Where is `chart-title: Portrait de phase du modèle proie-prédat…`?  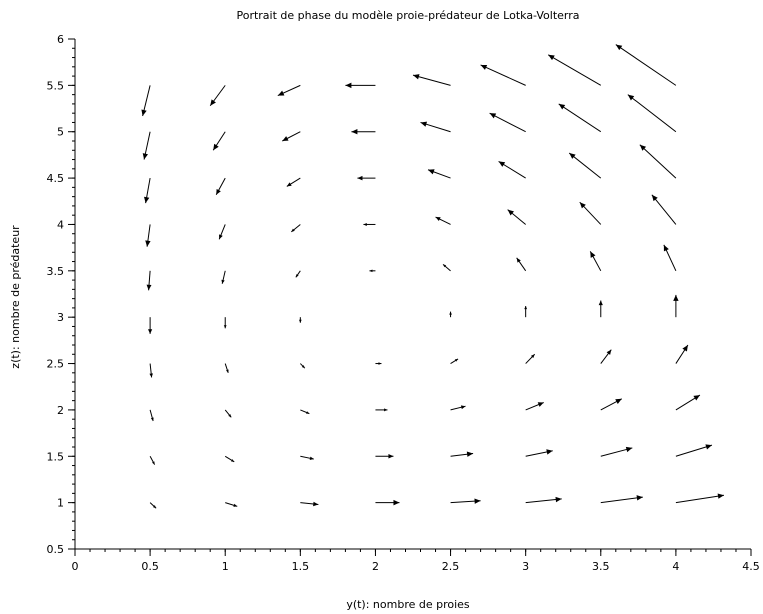 chart-title: Portrait de phase du modèle proie-prédat… is located at coordinates (407, 15).